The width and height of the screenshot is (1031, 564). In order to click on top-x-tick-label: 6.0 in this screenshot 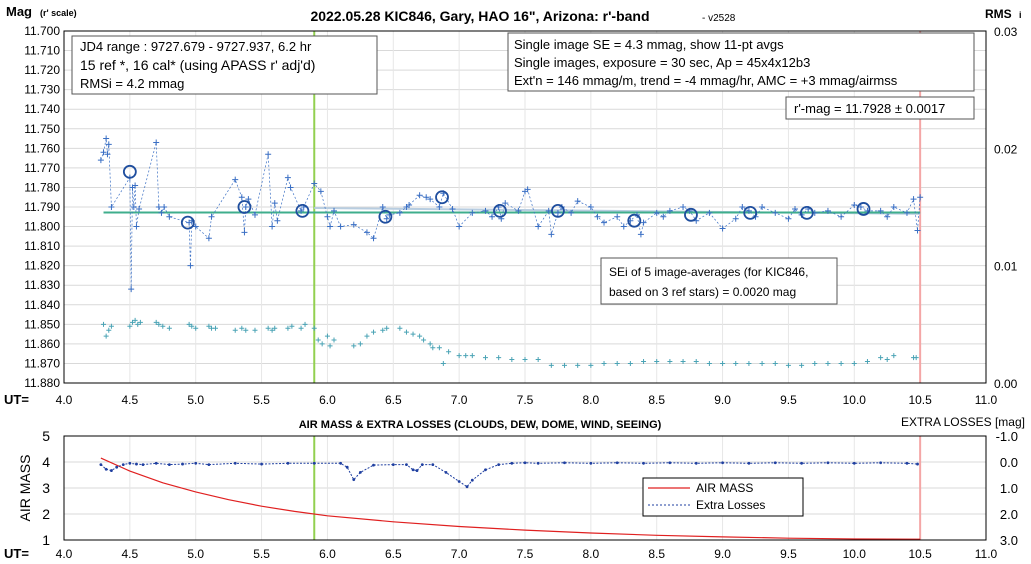, I will do `click(327, 400)`.